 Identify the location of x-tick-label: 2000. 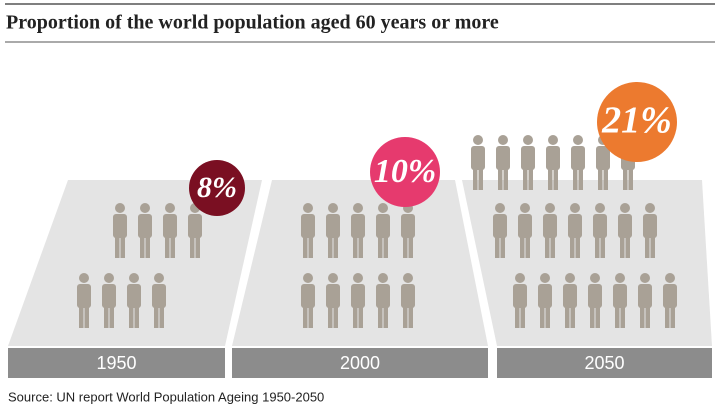
(360, 363).